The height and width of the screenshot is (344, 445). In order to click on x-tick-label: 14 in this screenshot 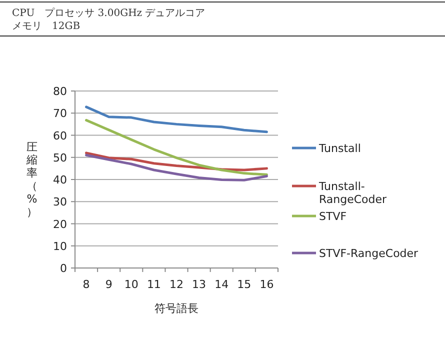, I will do `click(221, 284)`.